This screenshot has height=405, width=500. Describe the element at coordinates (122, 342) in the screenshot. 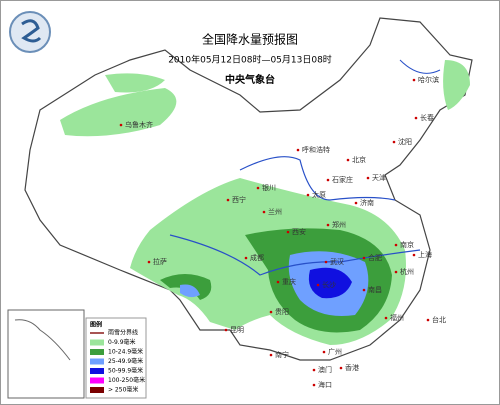

I see `legend-label: 0-9.9毫米` at that location.